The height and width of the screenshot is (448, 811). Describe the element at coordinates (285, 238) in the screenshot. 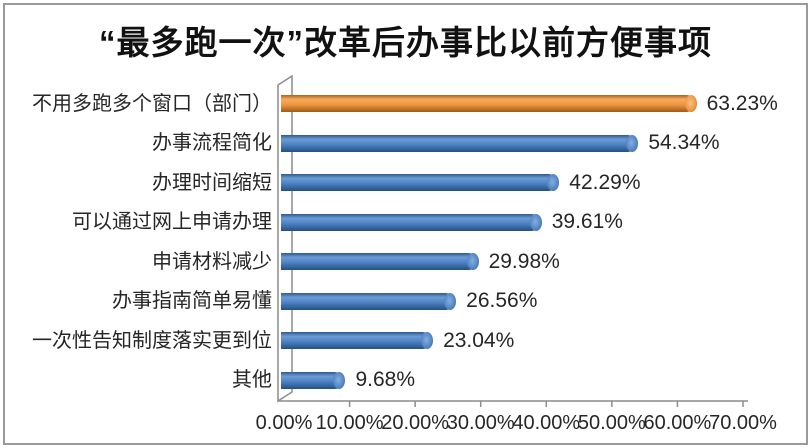

I see `left-wall` at that location.